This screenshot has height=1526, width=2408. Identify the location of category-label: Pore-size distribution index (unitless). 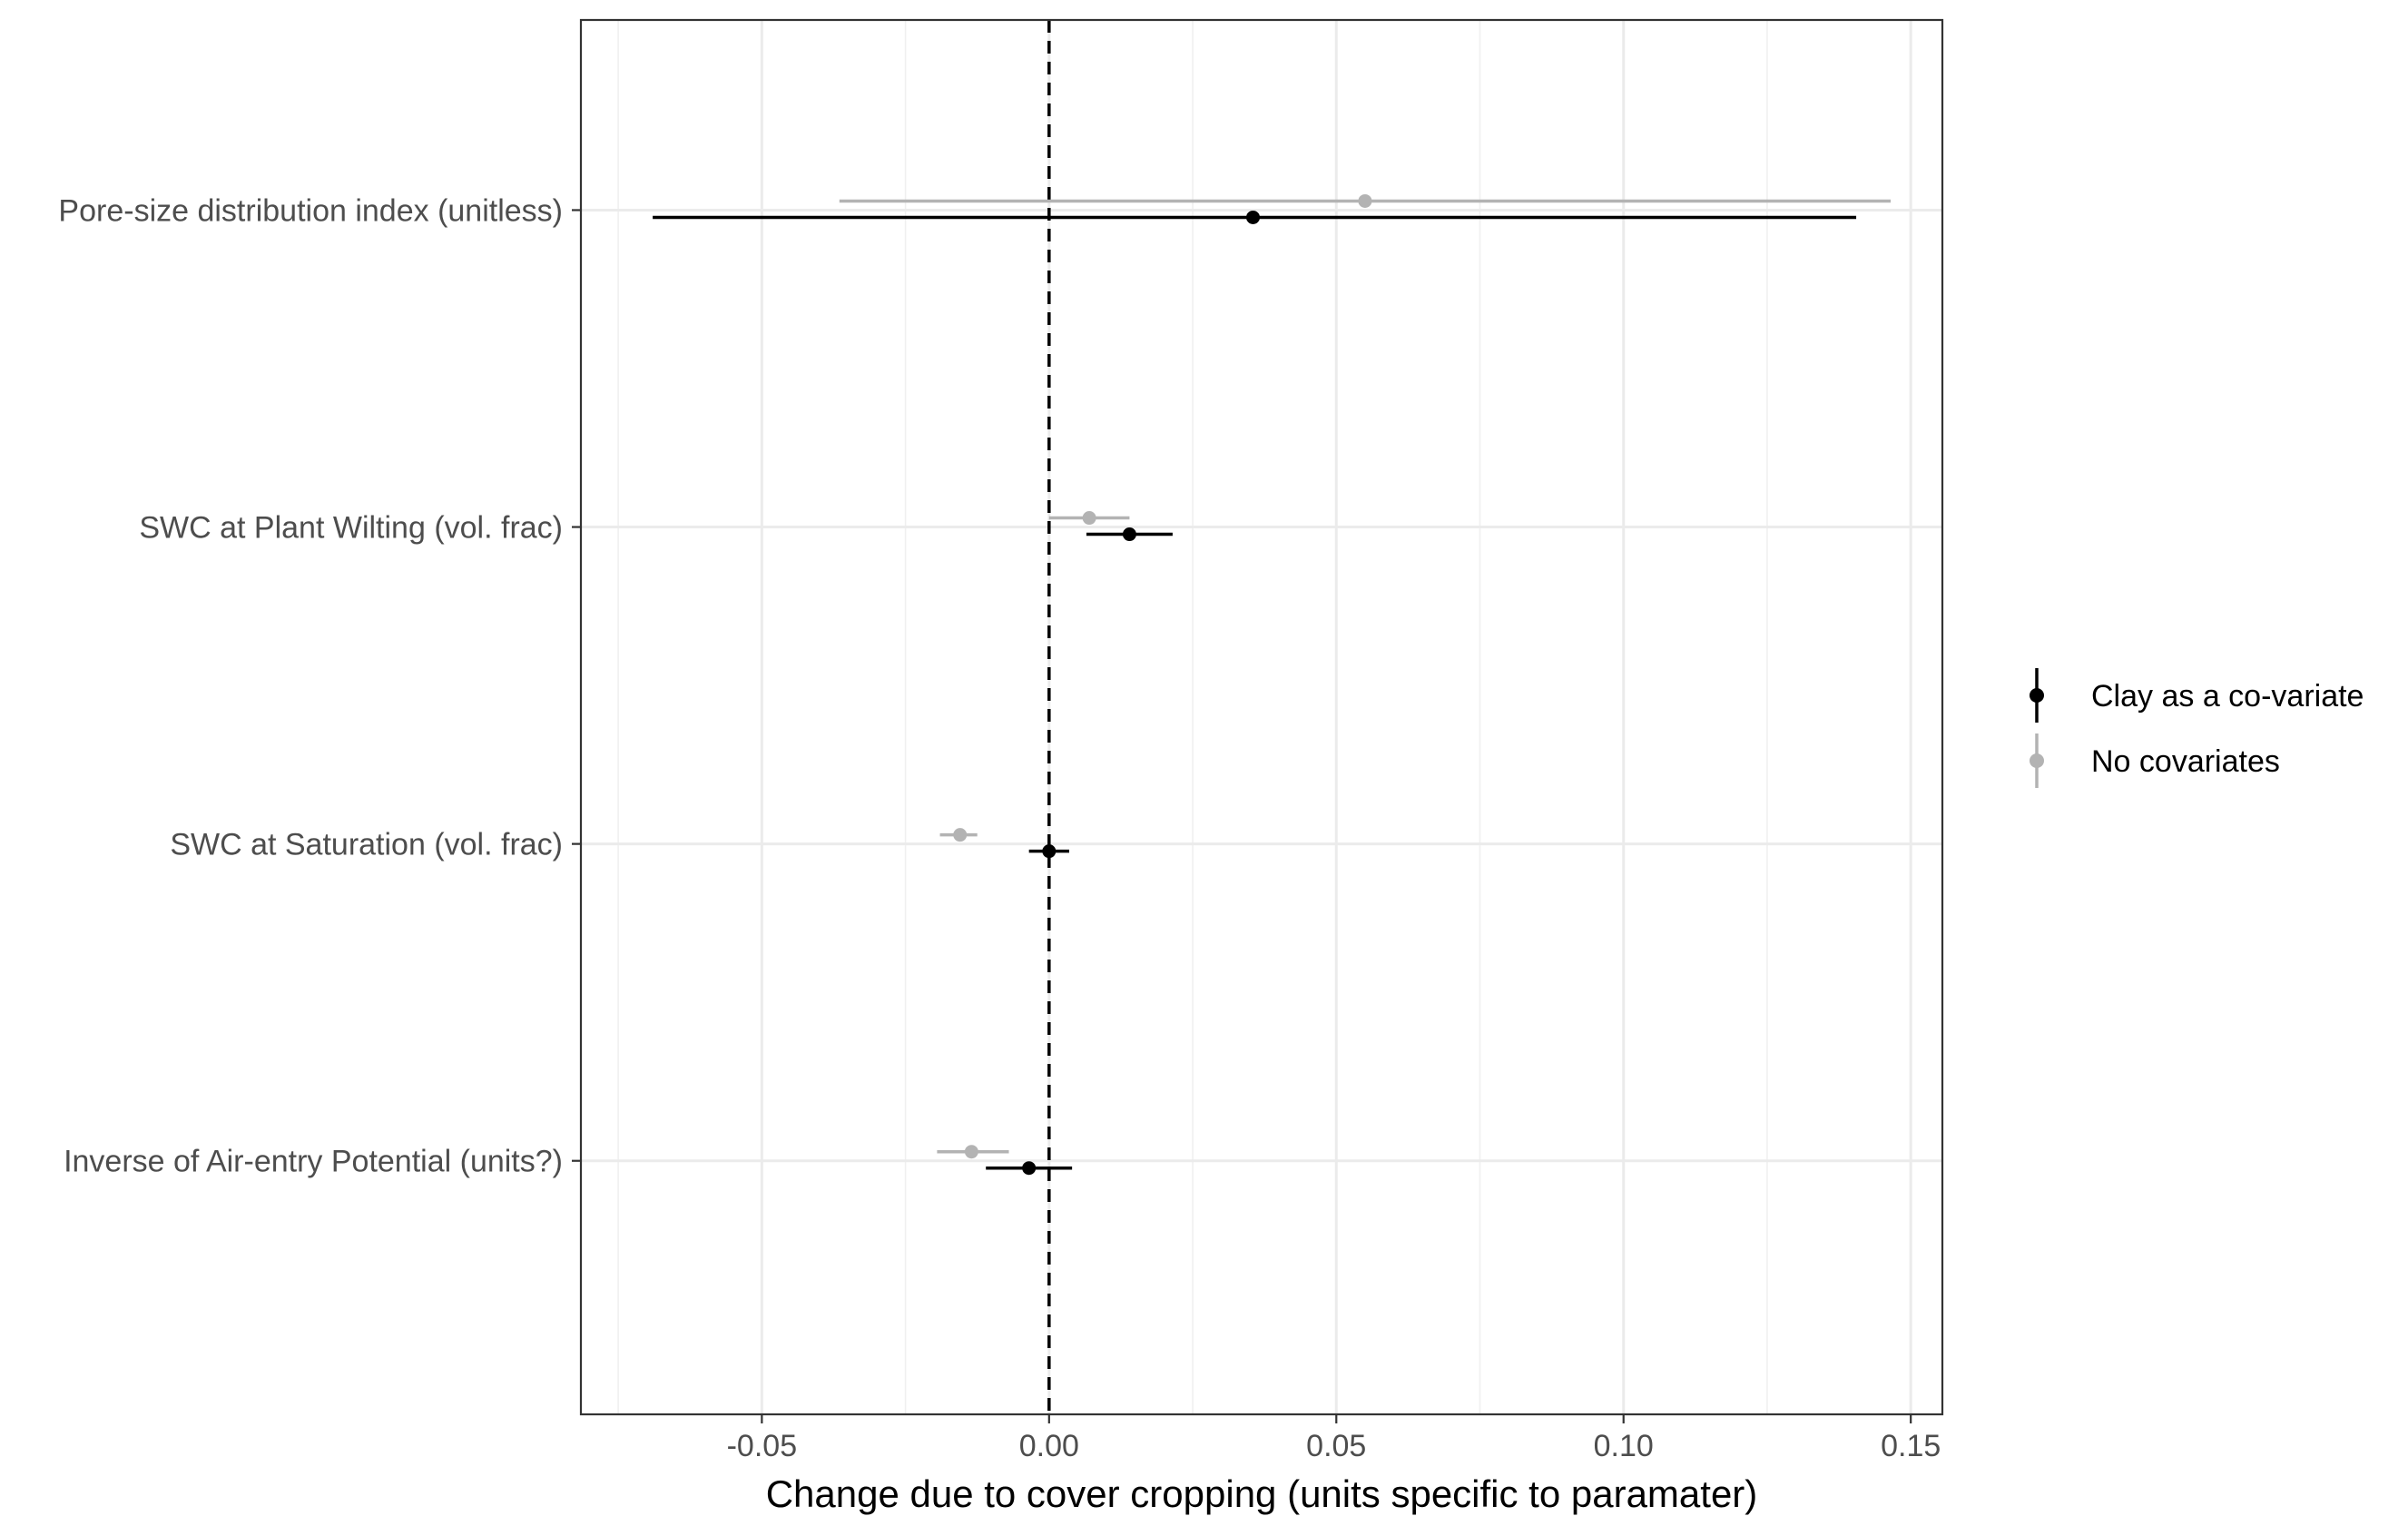
(310, 211).